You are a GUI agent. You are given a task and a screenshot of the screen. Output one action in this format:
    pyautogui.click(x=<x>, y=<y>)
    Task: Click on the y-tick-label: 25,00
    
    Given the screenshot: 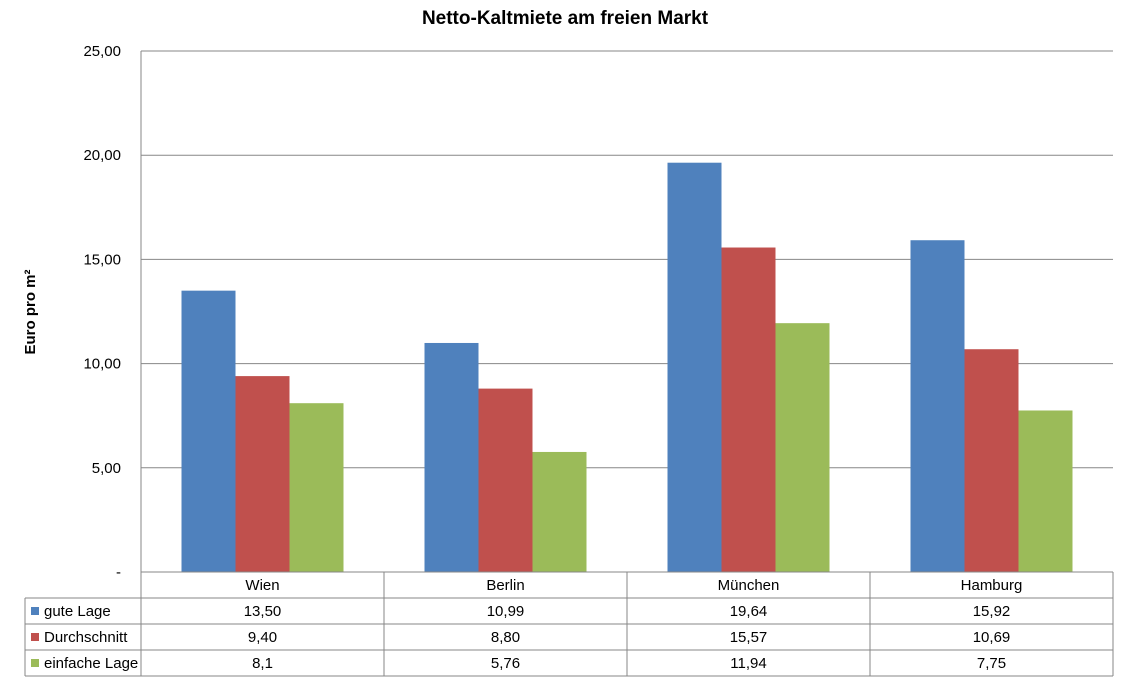 What is the action you would take?
    pyautogui.click(x=102, y=51)
    